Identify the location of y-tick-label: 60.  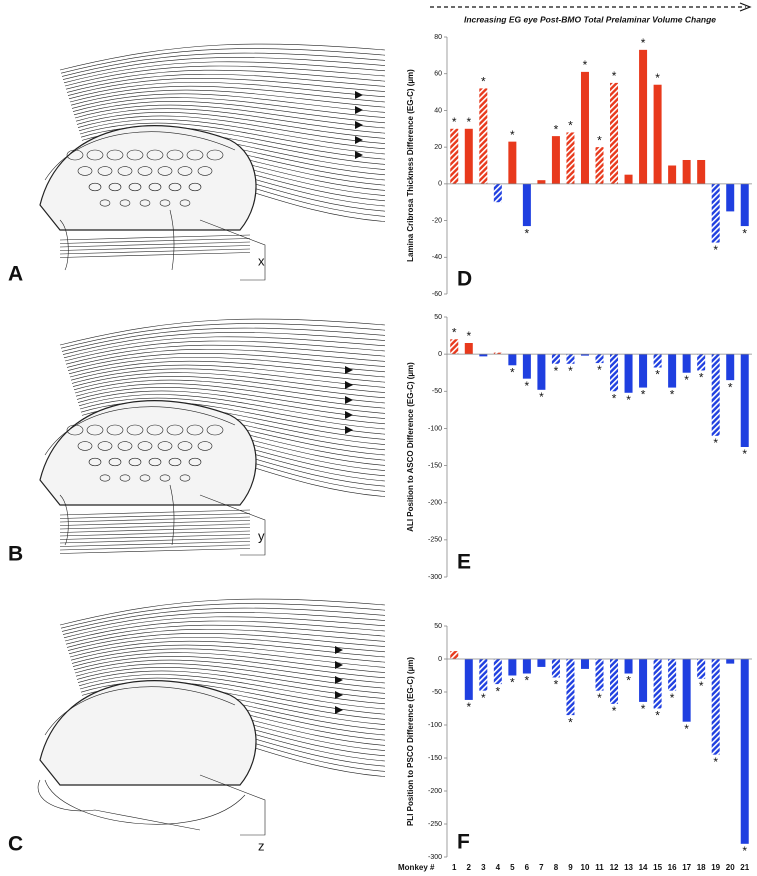
(438, 74).